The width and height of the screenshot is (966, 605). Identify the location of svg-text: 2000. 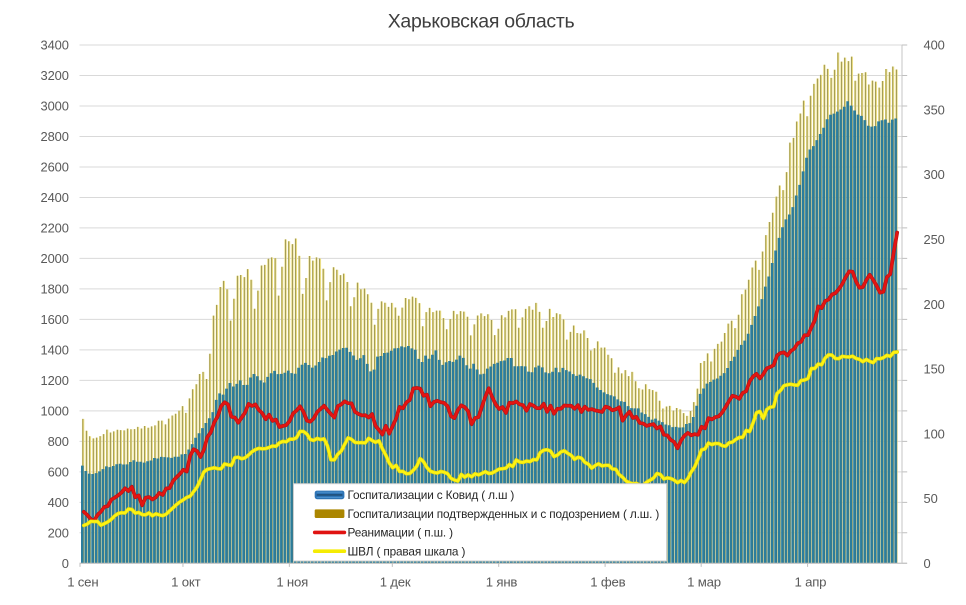
(55, 258).